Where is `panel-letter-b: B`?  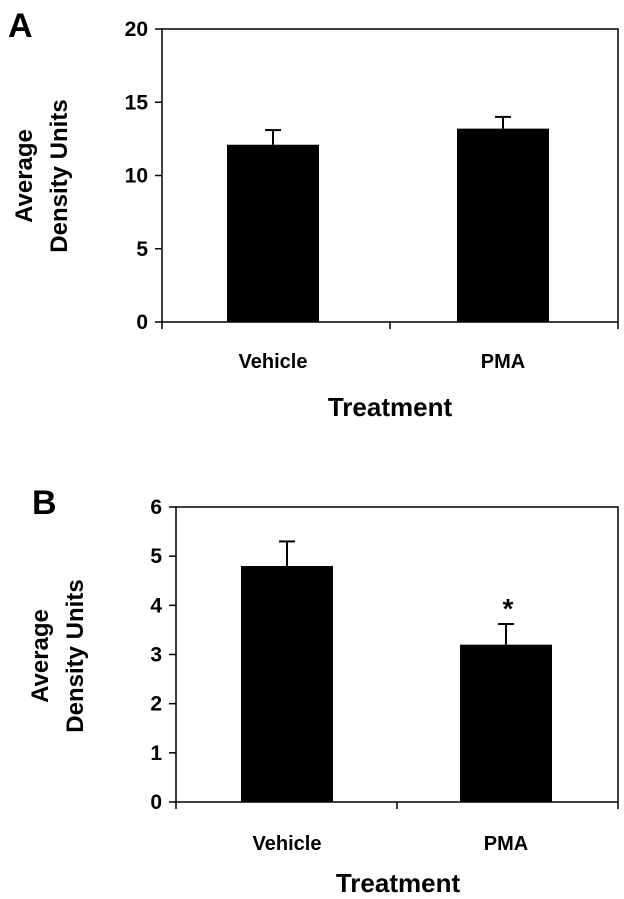 panel-letter-b: B is located at coordinates (44, 503).